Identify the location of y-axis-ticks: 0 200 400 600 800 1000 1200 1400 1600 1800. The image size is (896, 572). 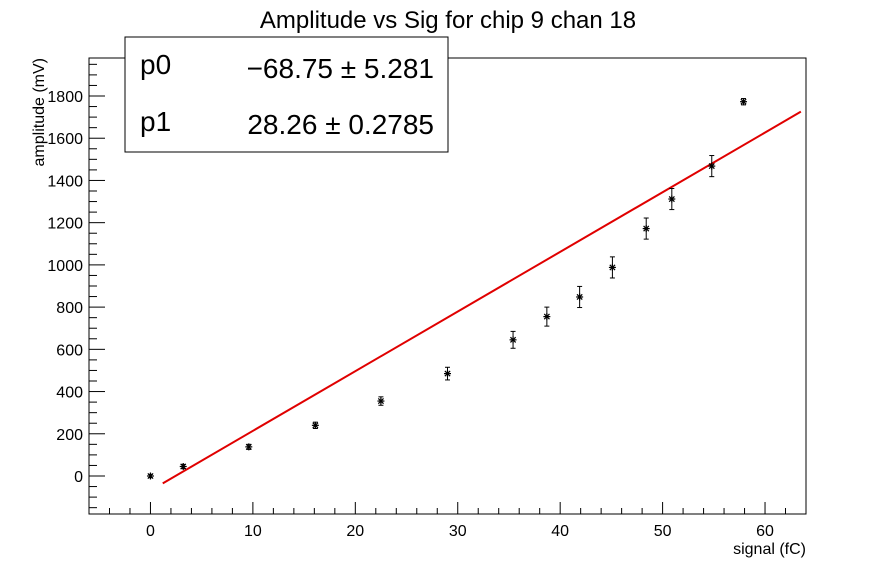
(76, 286).